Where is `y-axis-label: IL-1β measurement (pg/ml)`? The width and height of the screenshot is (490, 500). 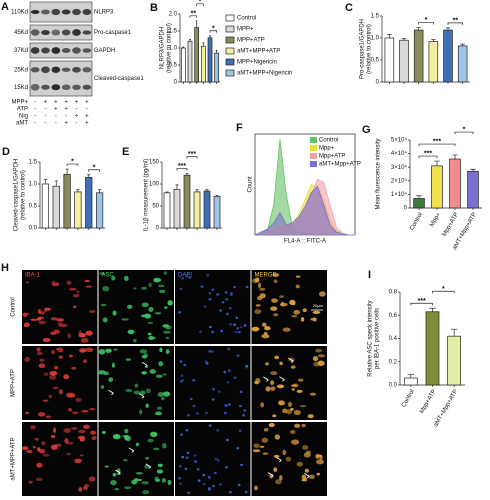
y-axis-label: IL-1β measurement (pg/ml) is located at coordinates (147, 195).